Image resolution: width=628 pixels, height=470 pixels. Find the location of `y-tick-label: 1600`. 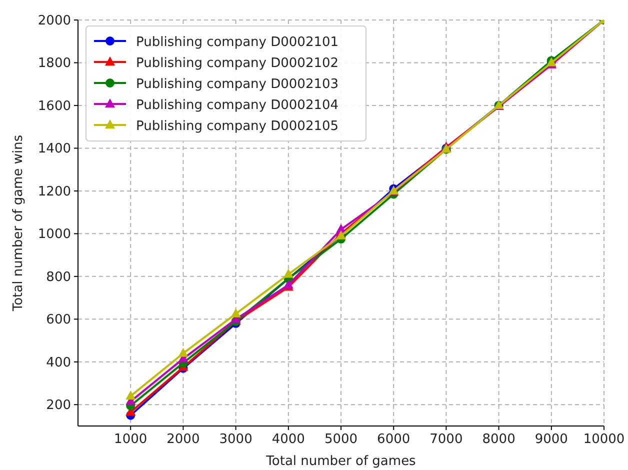

y-tick-label: 1600 is located at coordinates (54, 106).